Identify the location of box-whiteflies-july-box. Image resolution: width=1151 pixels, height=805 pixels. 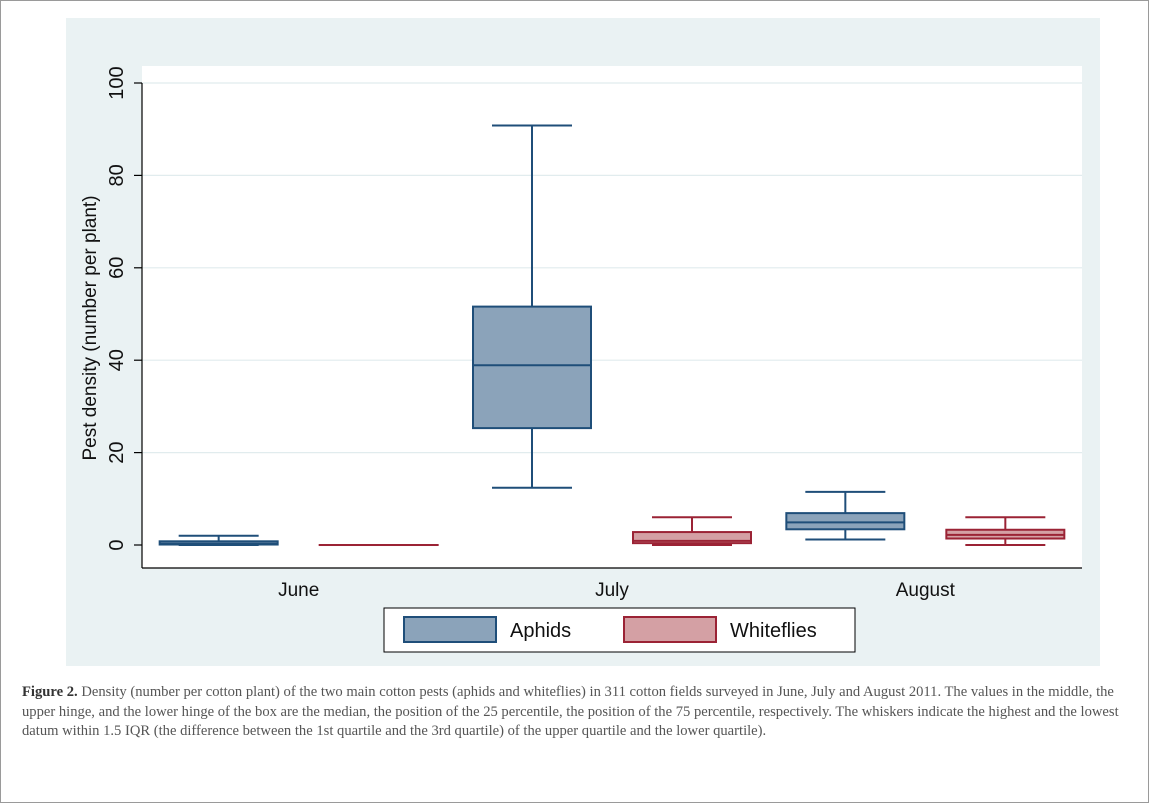
(692, 538).